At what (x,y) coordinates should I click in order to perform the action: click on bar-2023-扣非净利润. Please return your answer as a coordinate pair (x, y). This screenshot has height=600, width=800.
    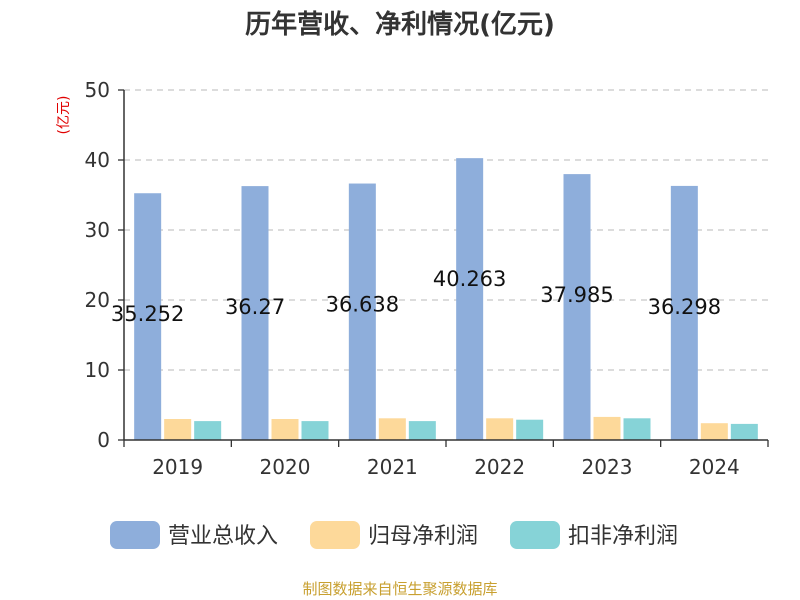
    Looking at the image, I should click on (637, 429).